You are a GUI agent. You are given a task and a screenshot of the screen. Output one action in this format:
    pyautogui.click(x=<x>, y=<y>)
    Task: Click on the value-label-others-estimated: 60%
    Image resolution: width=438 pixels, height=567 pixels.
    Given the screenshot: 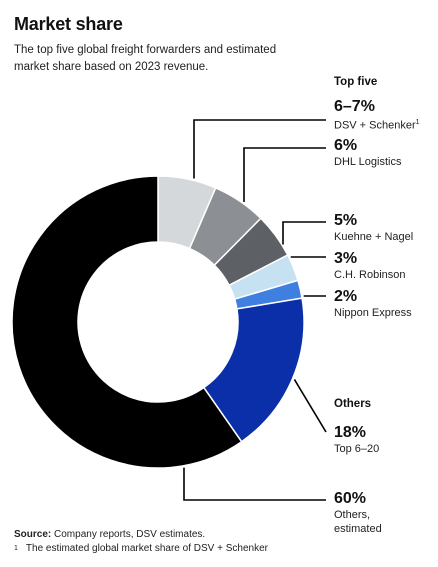 What is the action you would take?
    pyautogui.click(x=350, y=498)
    